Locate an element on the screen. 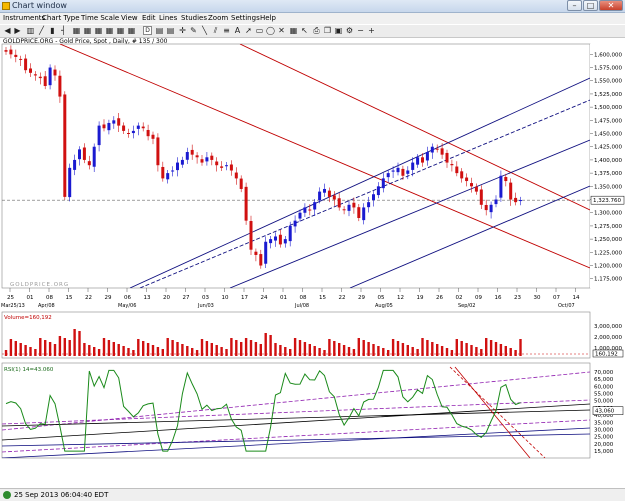 The width and height of the screenshot is (625, 501). close-button: ✕ is located at coordinates (611, 5).